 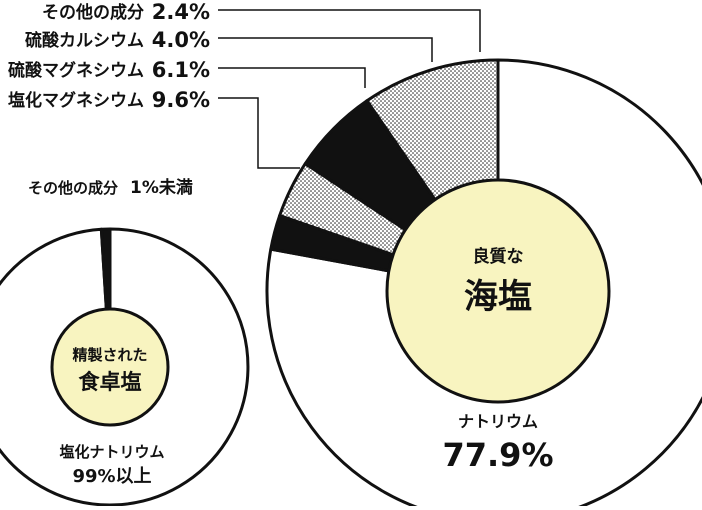 I want to click on sea-salt-center-label-top: 良質な, so click(x=498, y=256).